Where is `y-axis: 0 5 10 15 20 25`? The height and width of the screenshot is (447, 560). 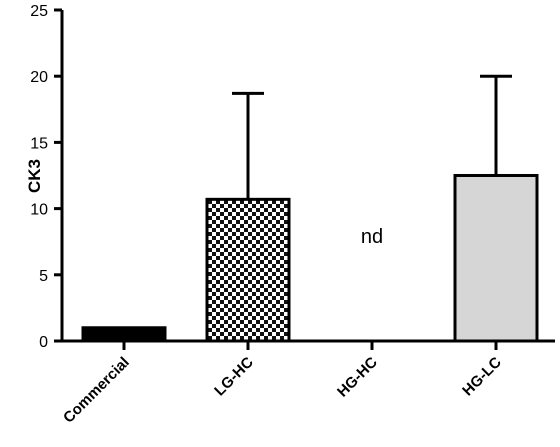 y-axis: 0 5 10 15 20 25 is located at coordinates (47, 177).